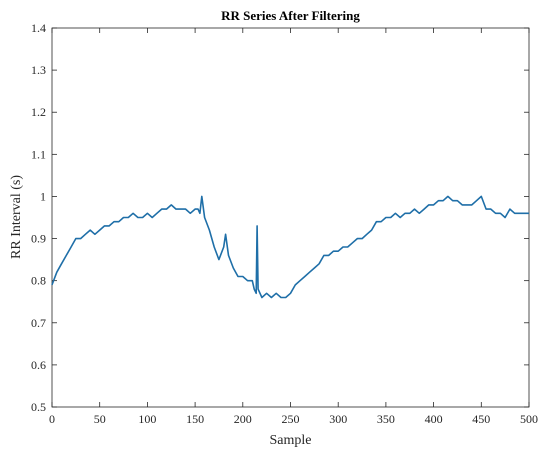 This screenshot has width=550, height=458. I want to click on y-tick-label: 0.5, so click(38, 407).